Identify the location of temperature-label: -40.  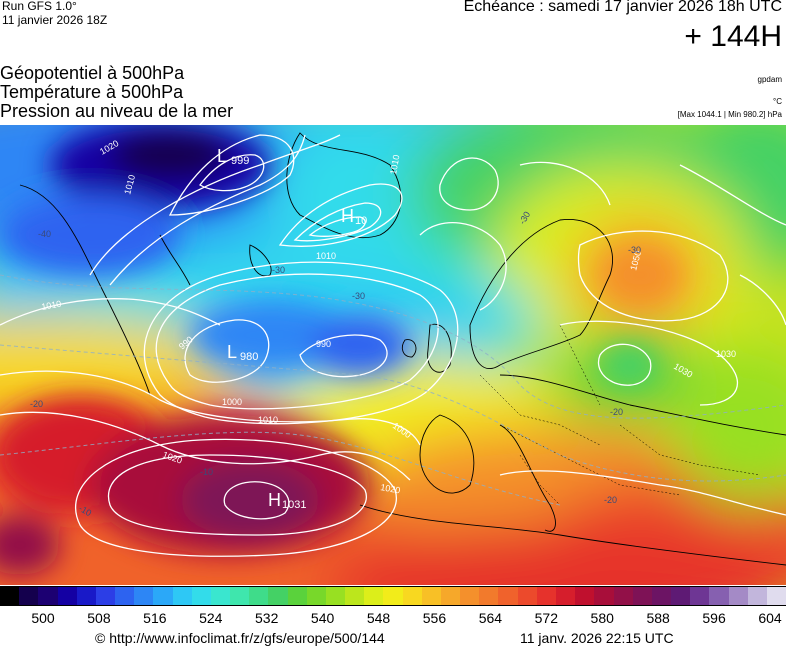
(44, 234).